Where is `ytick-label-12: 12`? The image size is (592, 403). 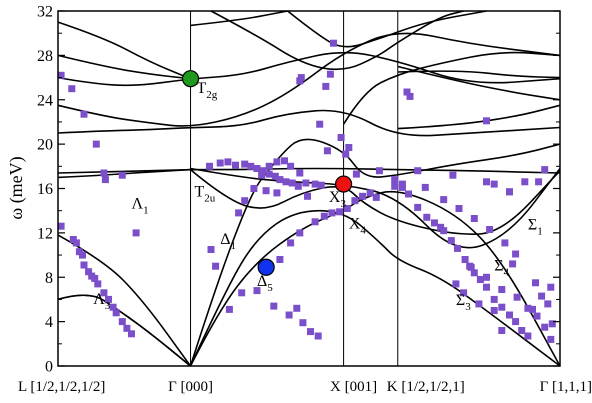 ytick-label-12: 12 is located at coordinates (45, 233).